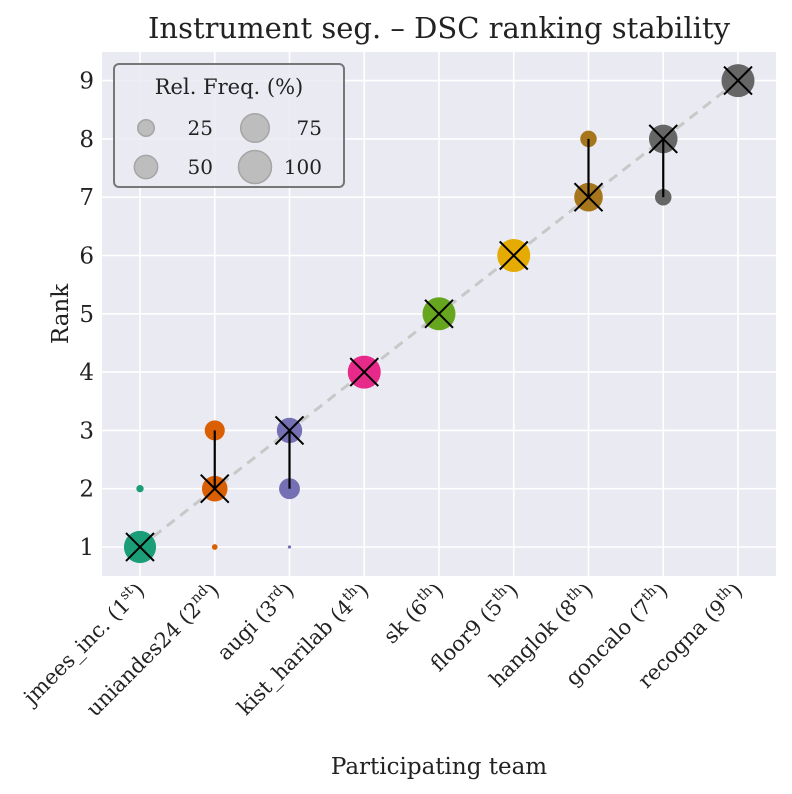 This screenshot has height=794, width=792. Describe the element at coordinates (86, 548) in the screenshot. I see `y-tick-label: 1` at that location.